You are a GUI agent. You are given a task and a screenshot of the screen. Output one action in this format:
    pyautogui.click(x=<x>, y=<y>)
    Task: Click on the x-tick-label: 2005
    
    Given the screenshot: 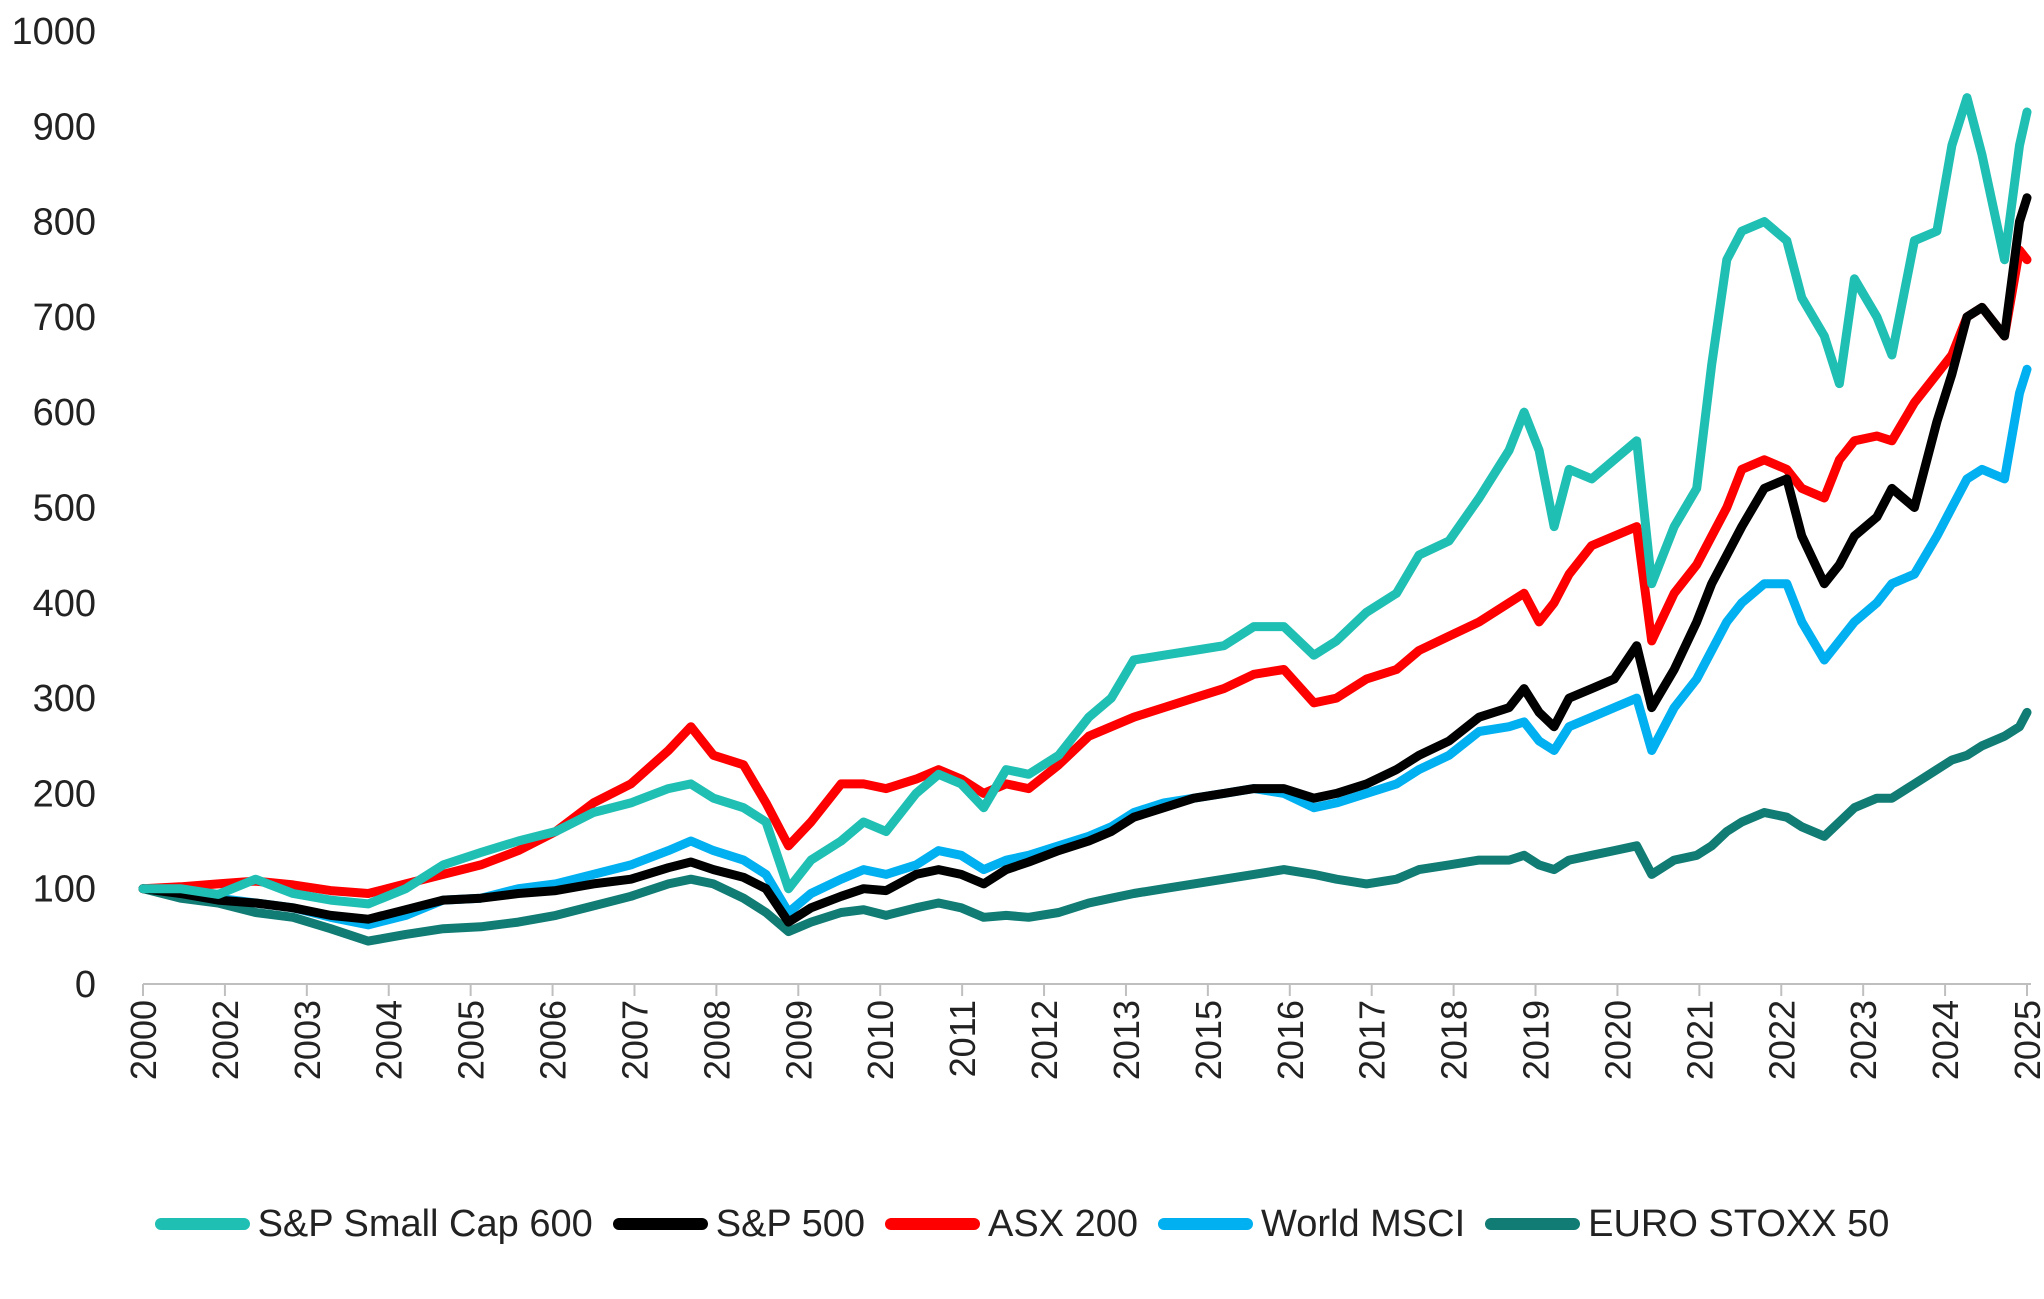 What is the action you would take?
    pyautogui.click(x=471, y=1040)
    